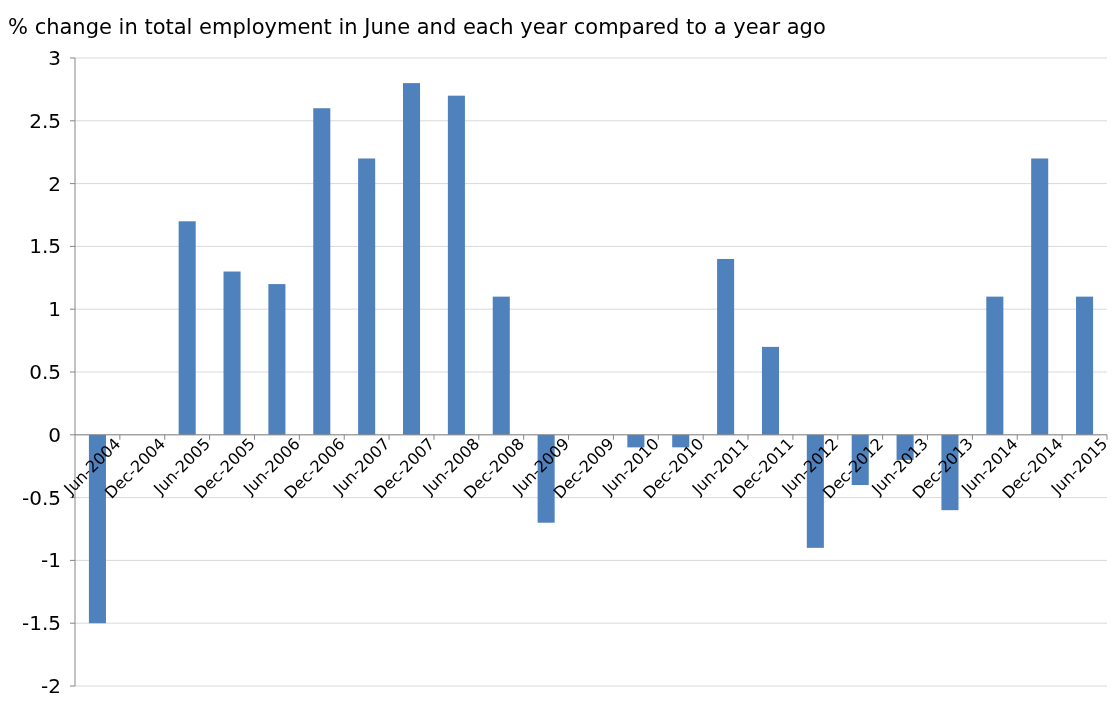 Image resolution: width=1114 pixels, height=717 pixels. What do you see at coordinates (45, 372) in the screenshot?
I see `y-tick-label: 0.5` at bounding box center [45, 372].